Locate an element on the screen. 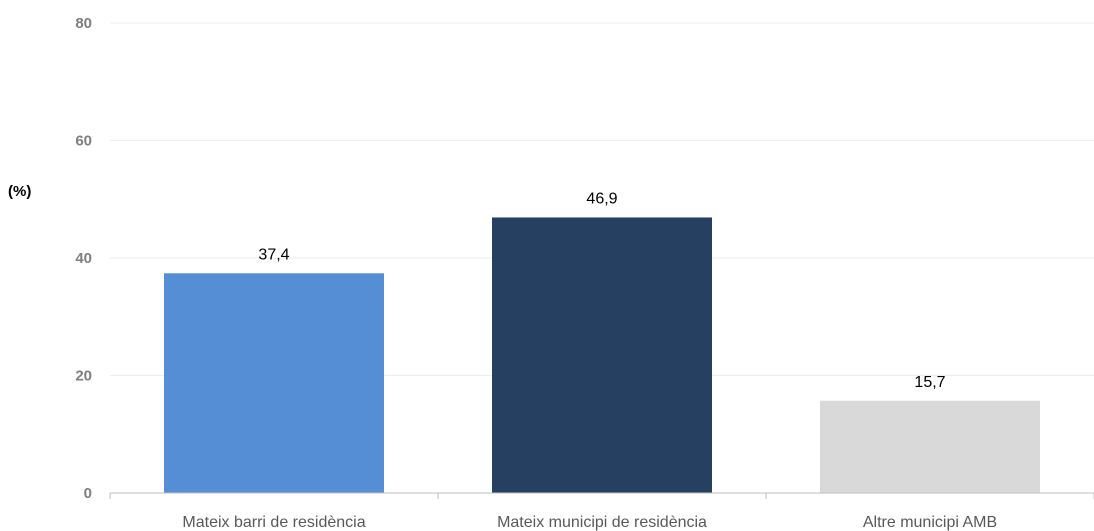  category-label: Mateix municipi de residència is located at coordinates (602, 522).